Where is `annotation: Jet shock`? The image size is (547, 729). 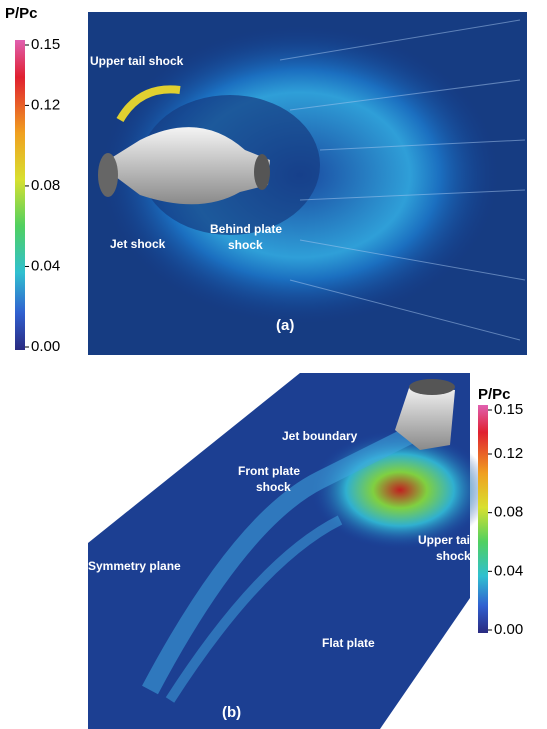 annotation: Jet shock is located at coordinates (138, 244).